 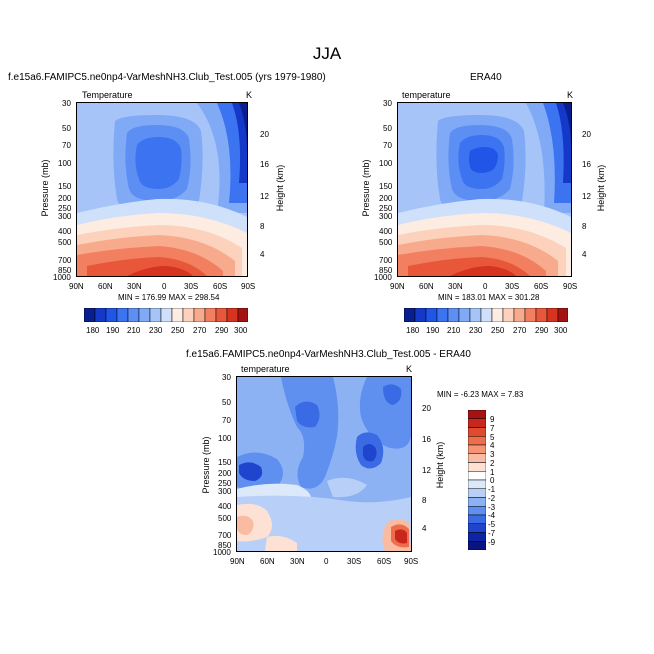 I want to click on panel-title: ERA40, so click(x=486, y=77).